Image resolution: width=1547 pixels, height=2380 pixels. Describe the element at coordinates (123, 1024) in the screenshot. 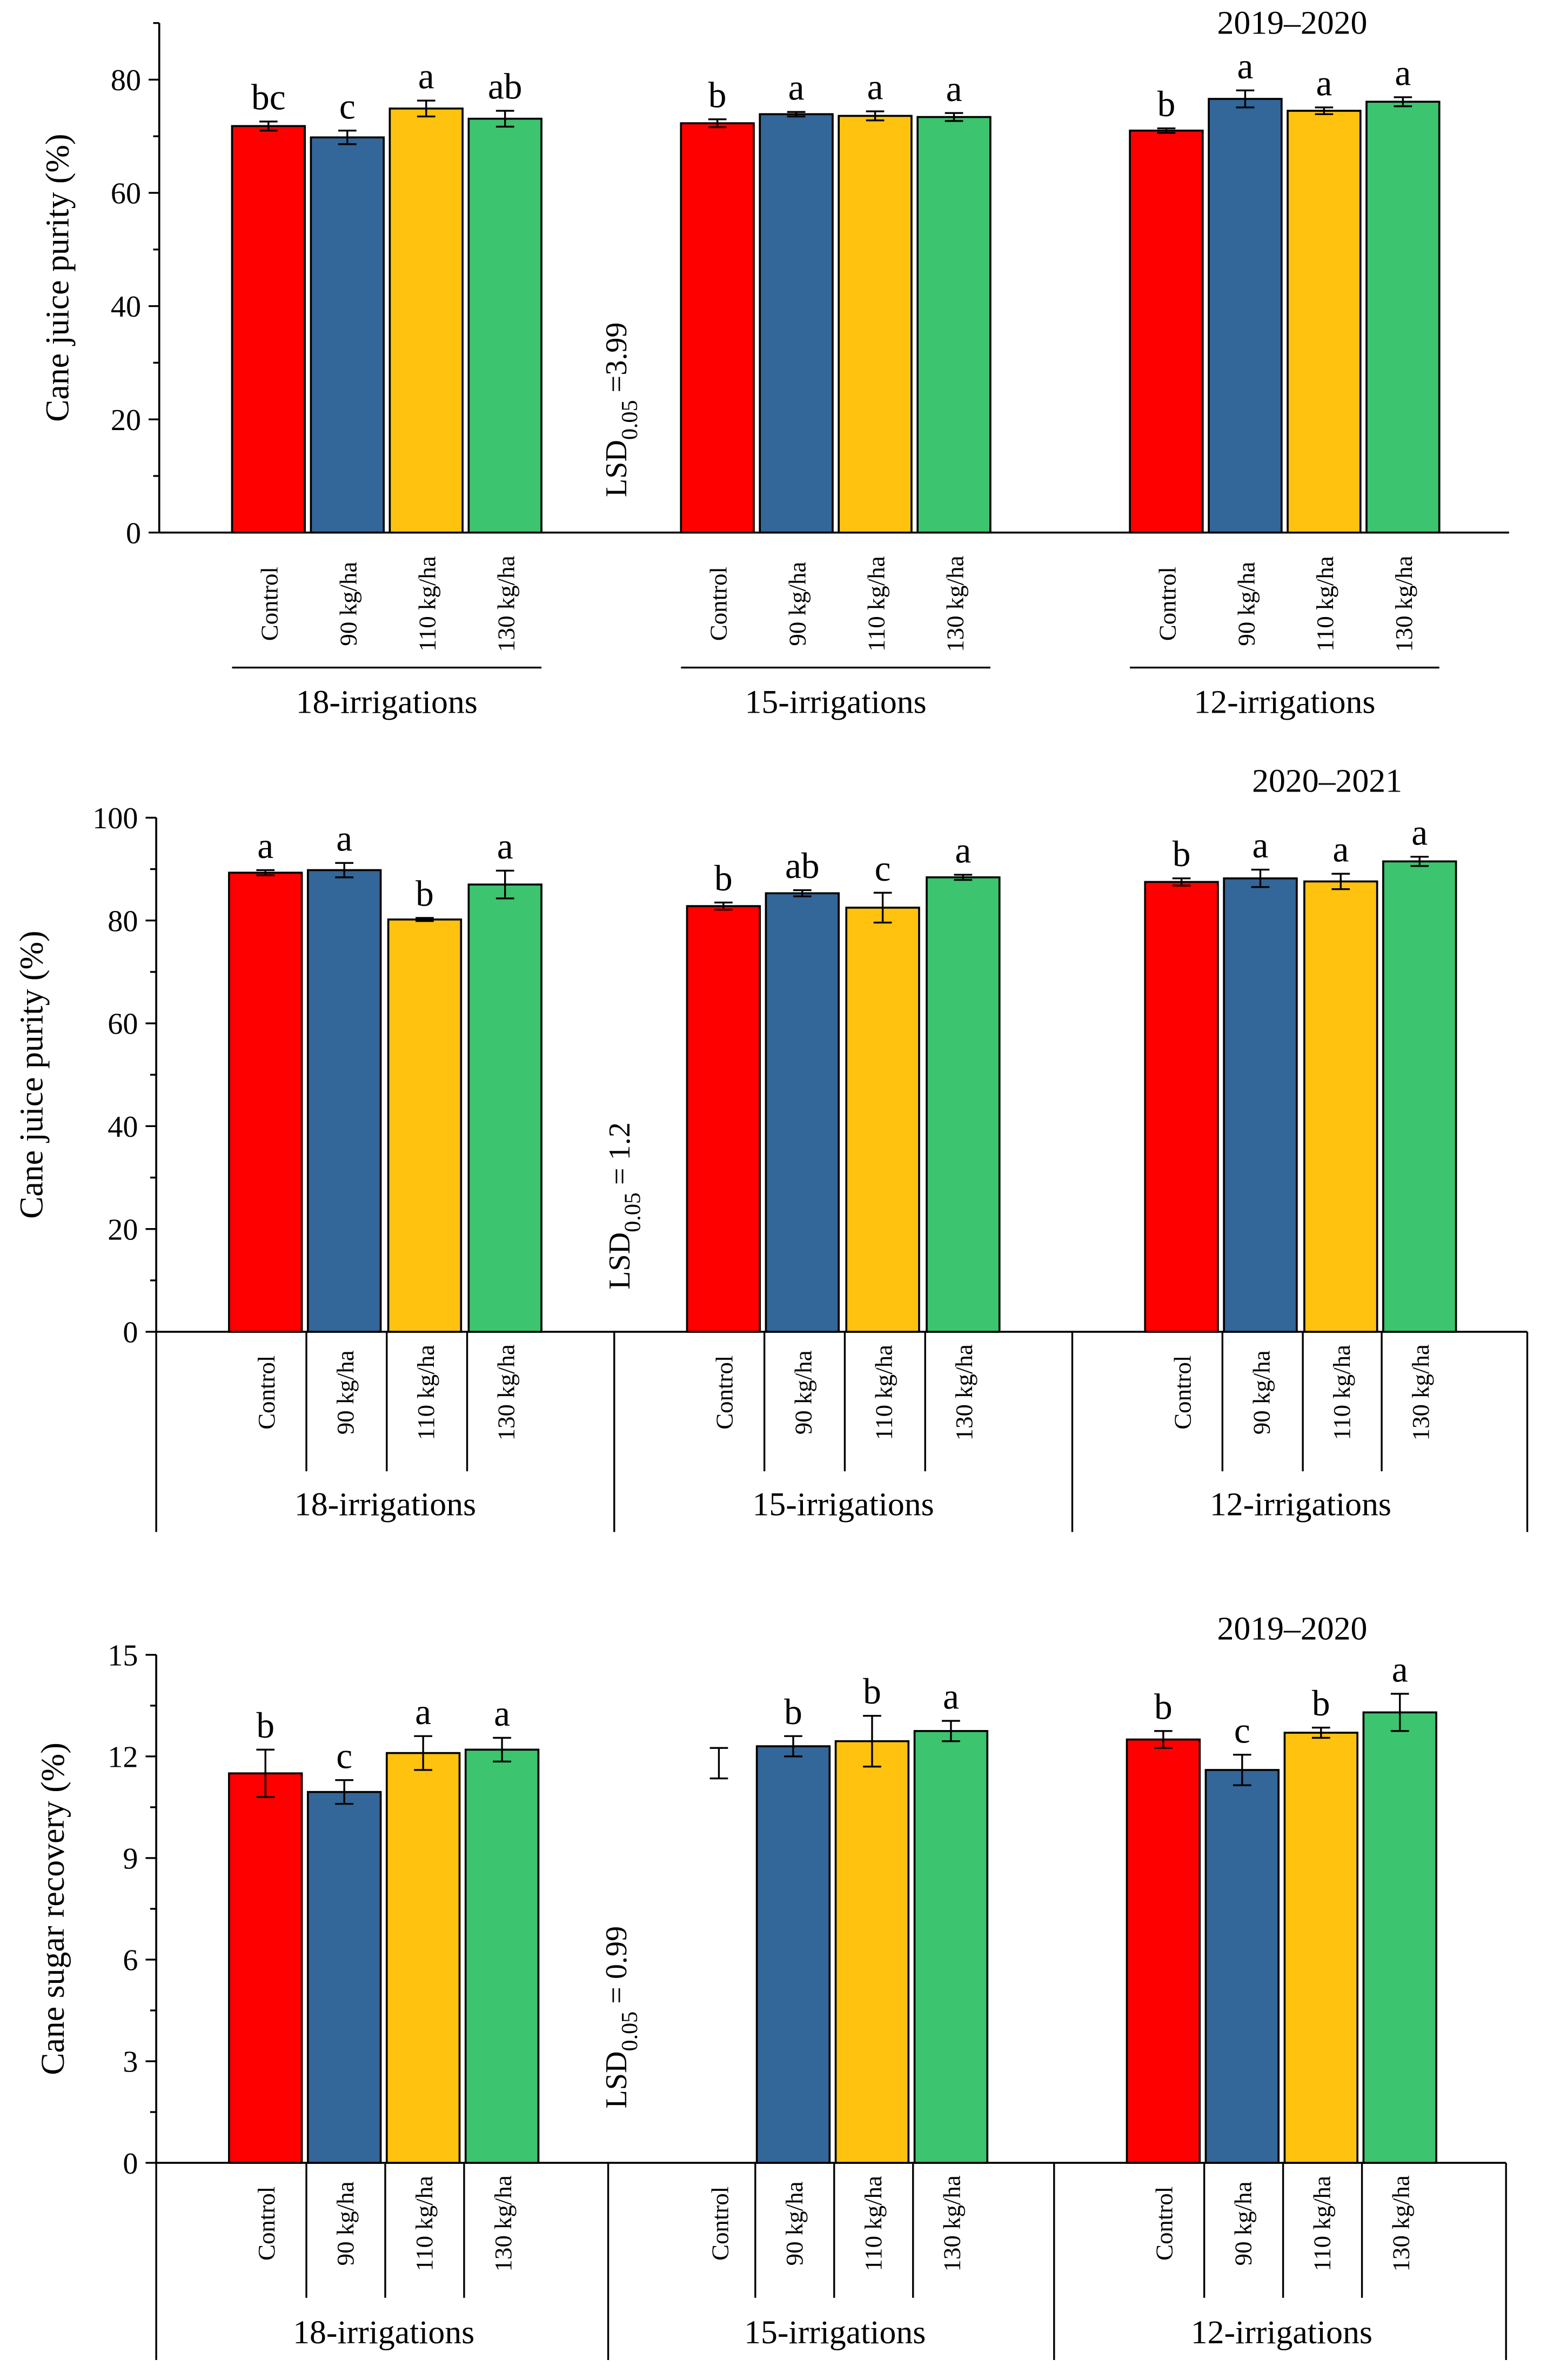

I see `y-tick-label: 60` at that location.